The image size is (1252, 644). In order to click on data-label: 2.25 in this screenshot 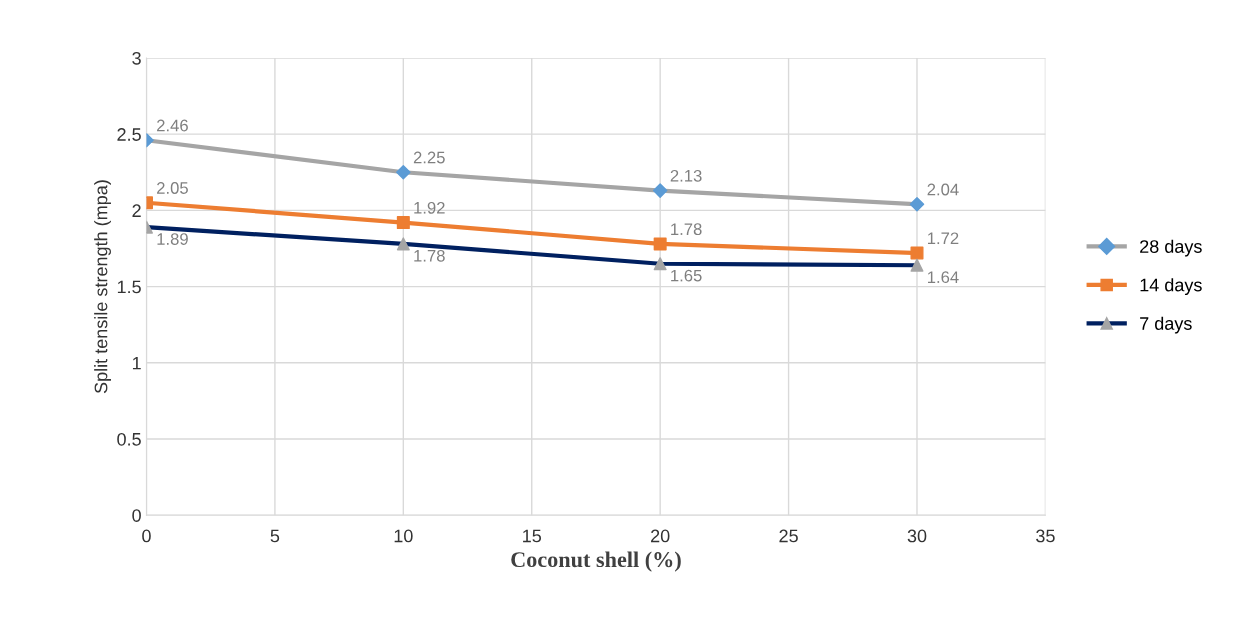, I will do `click(429, 157)`.